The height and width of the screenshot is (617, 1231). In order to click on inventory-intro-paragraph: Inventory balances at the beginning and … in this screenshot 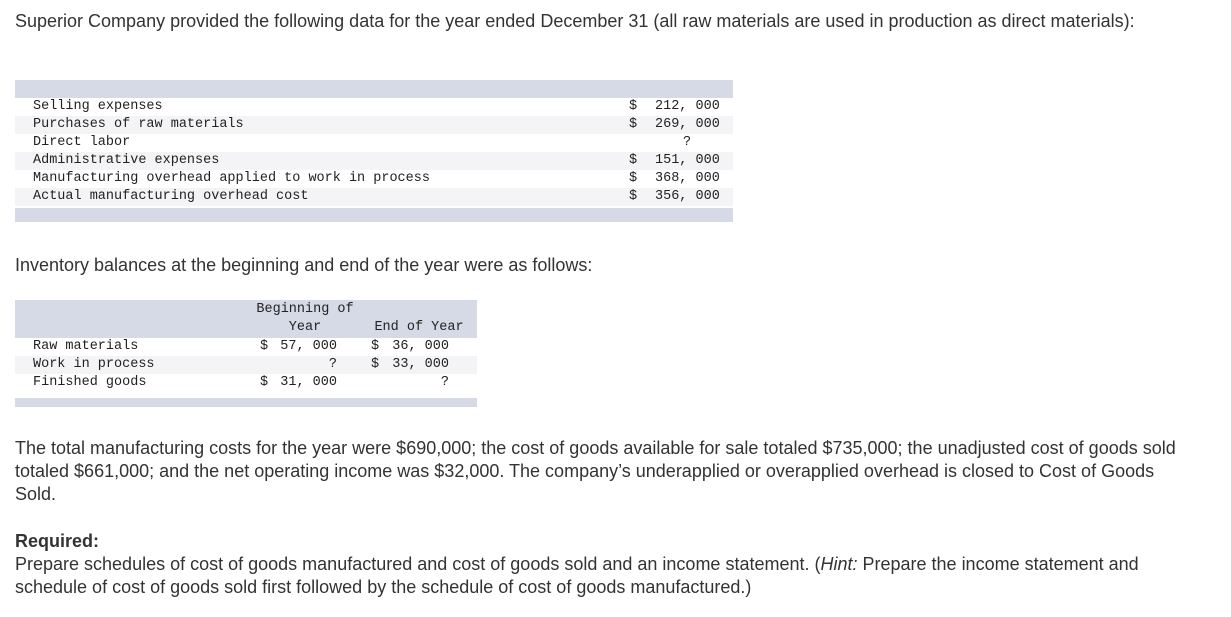, I will do `click(304, 265)`.